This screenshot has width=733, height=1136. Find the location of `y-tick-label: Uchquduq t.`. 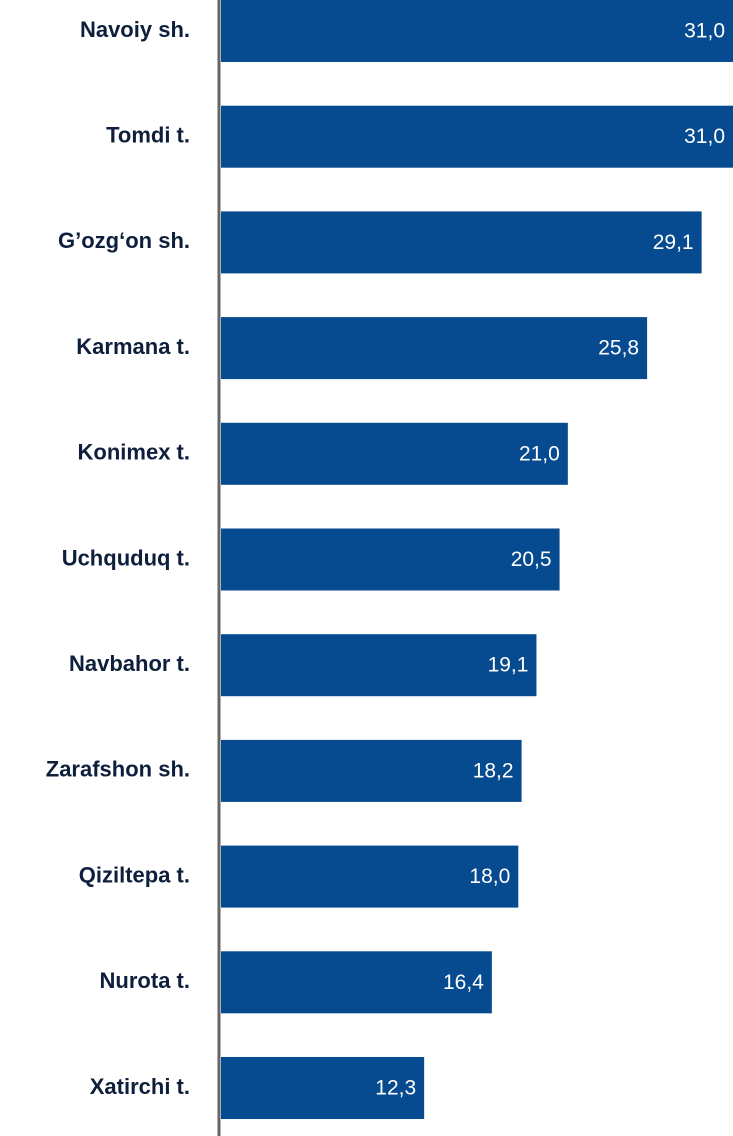

y-tick-label: Uchquduq t. is located at coordinates (126, 557).